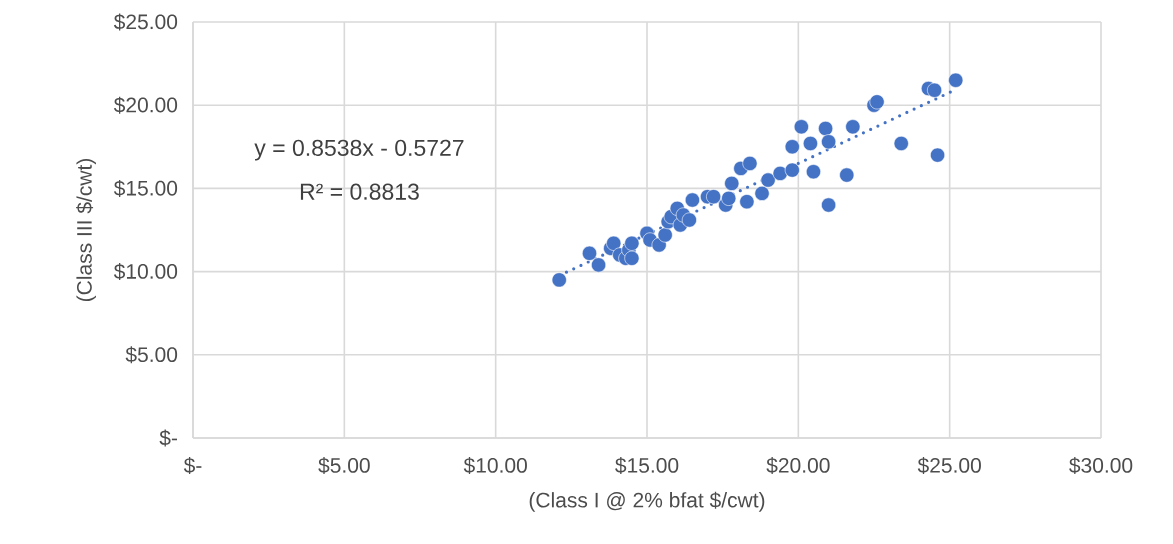  Describe the element at coordinates (798, 466) in the screenshot. I see `x-tick-label: $20.00` at that location.